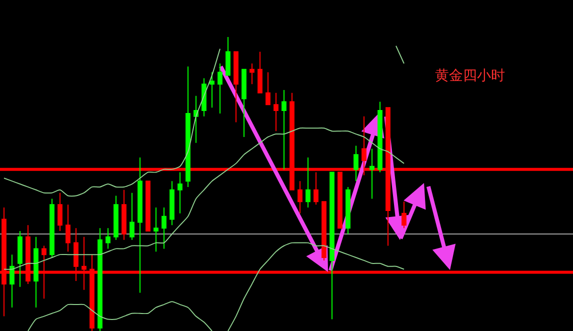 This screenshot has width=573, height=331. Describe the element at coordinates (470, 76) in the screenshot. I see `text: 黄金四小时` at that location.